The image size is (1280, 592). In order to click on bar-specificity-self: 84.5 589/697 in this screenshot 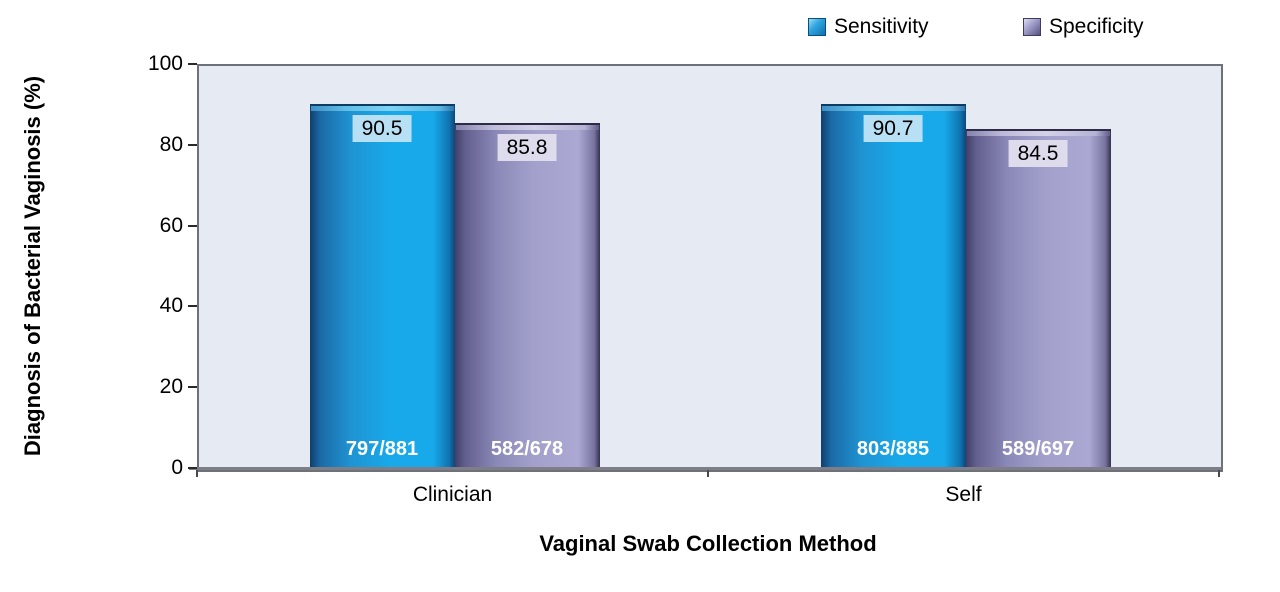, I will do `click(1038, 299)`.